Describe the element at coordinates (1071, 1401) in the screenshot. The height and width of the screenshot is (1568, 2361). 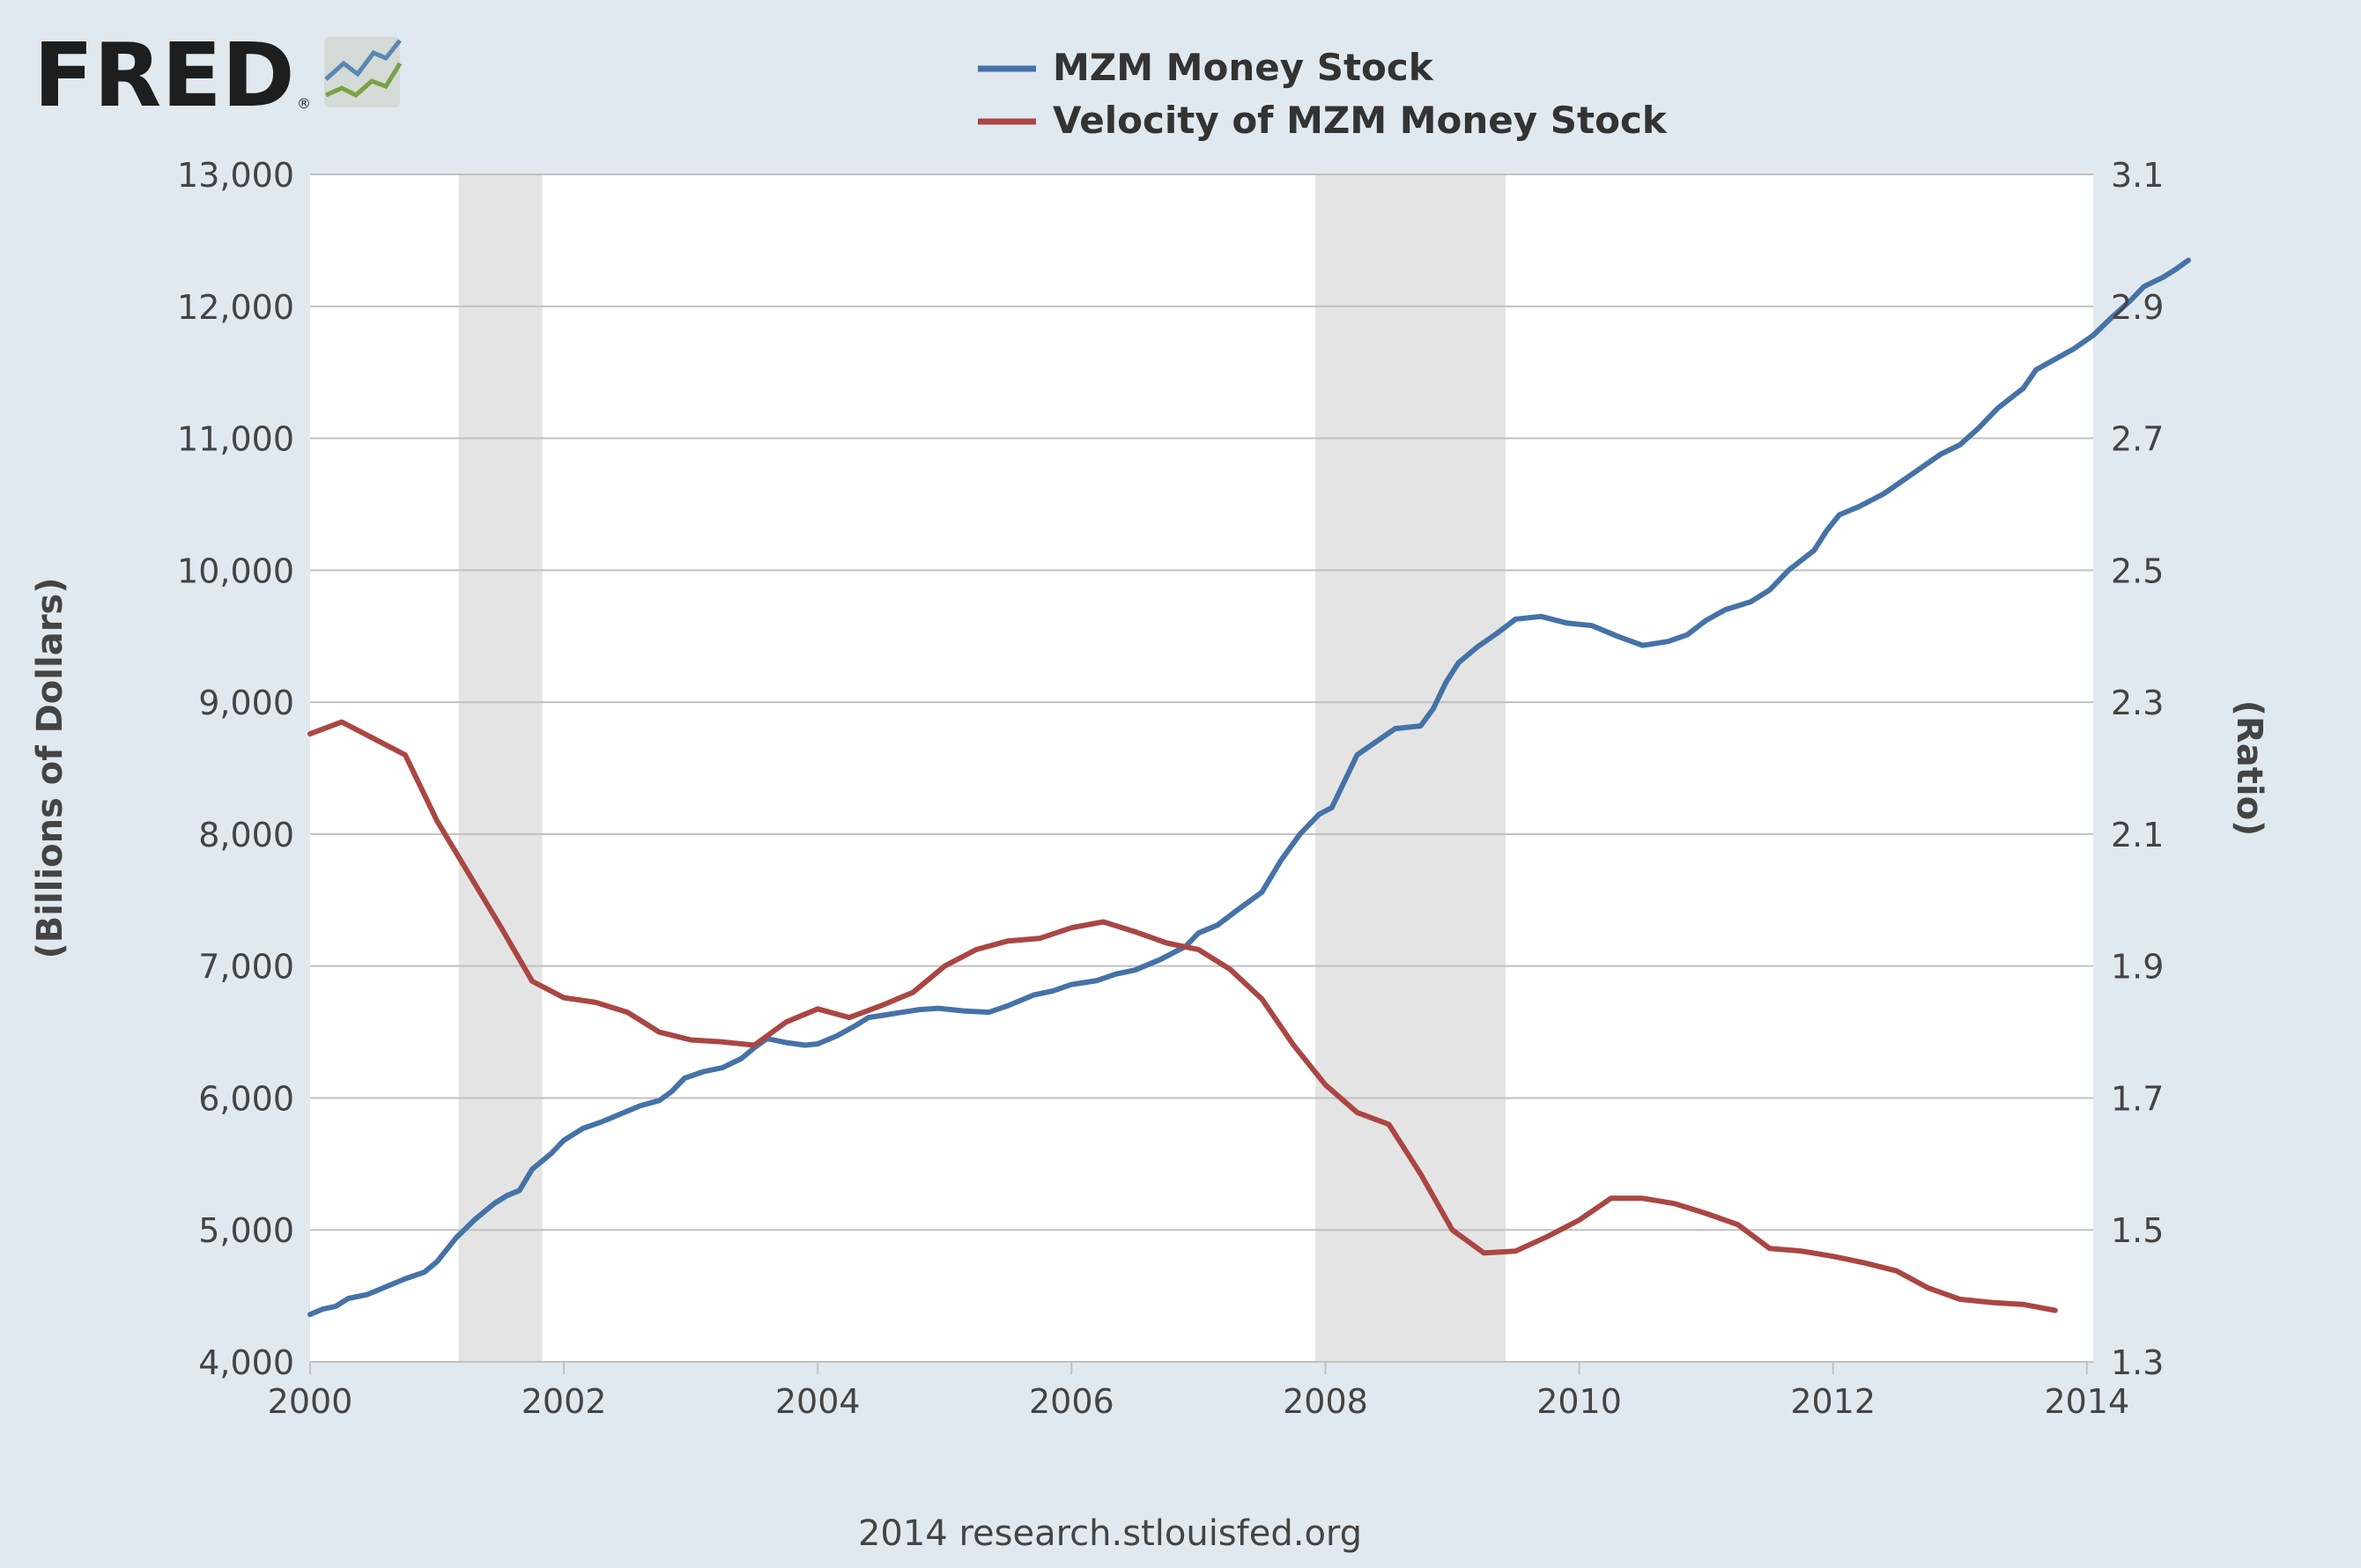
I see `x-tick-label-2006: 2006` at that location.